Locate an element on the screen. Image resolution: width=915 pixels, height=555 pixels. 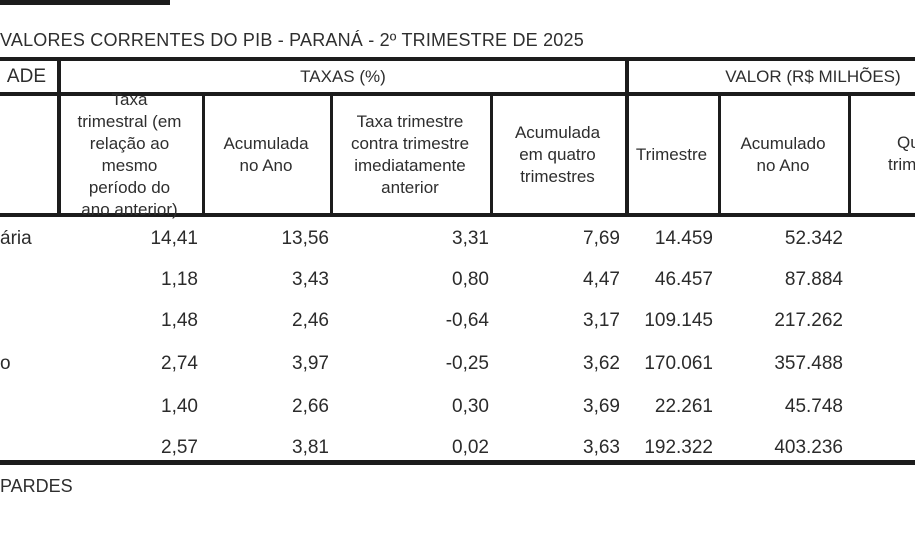
cell-taxa-trimestral: 1,48 is located at coordinates (179, 320).